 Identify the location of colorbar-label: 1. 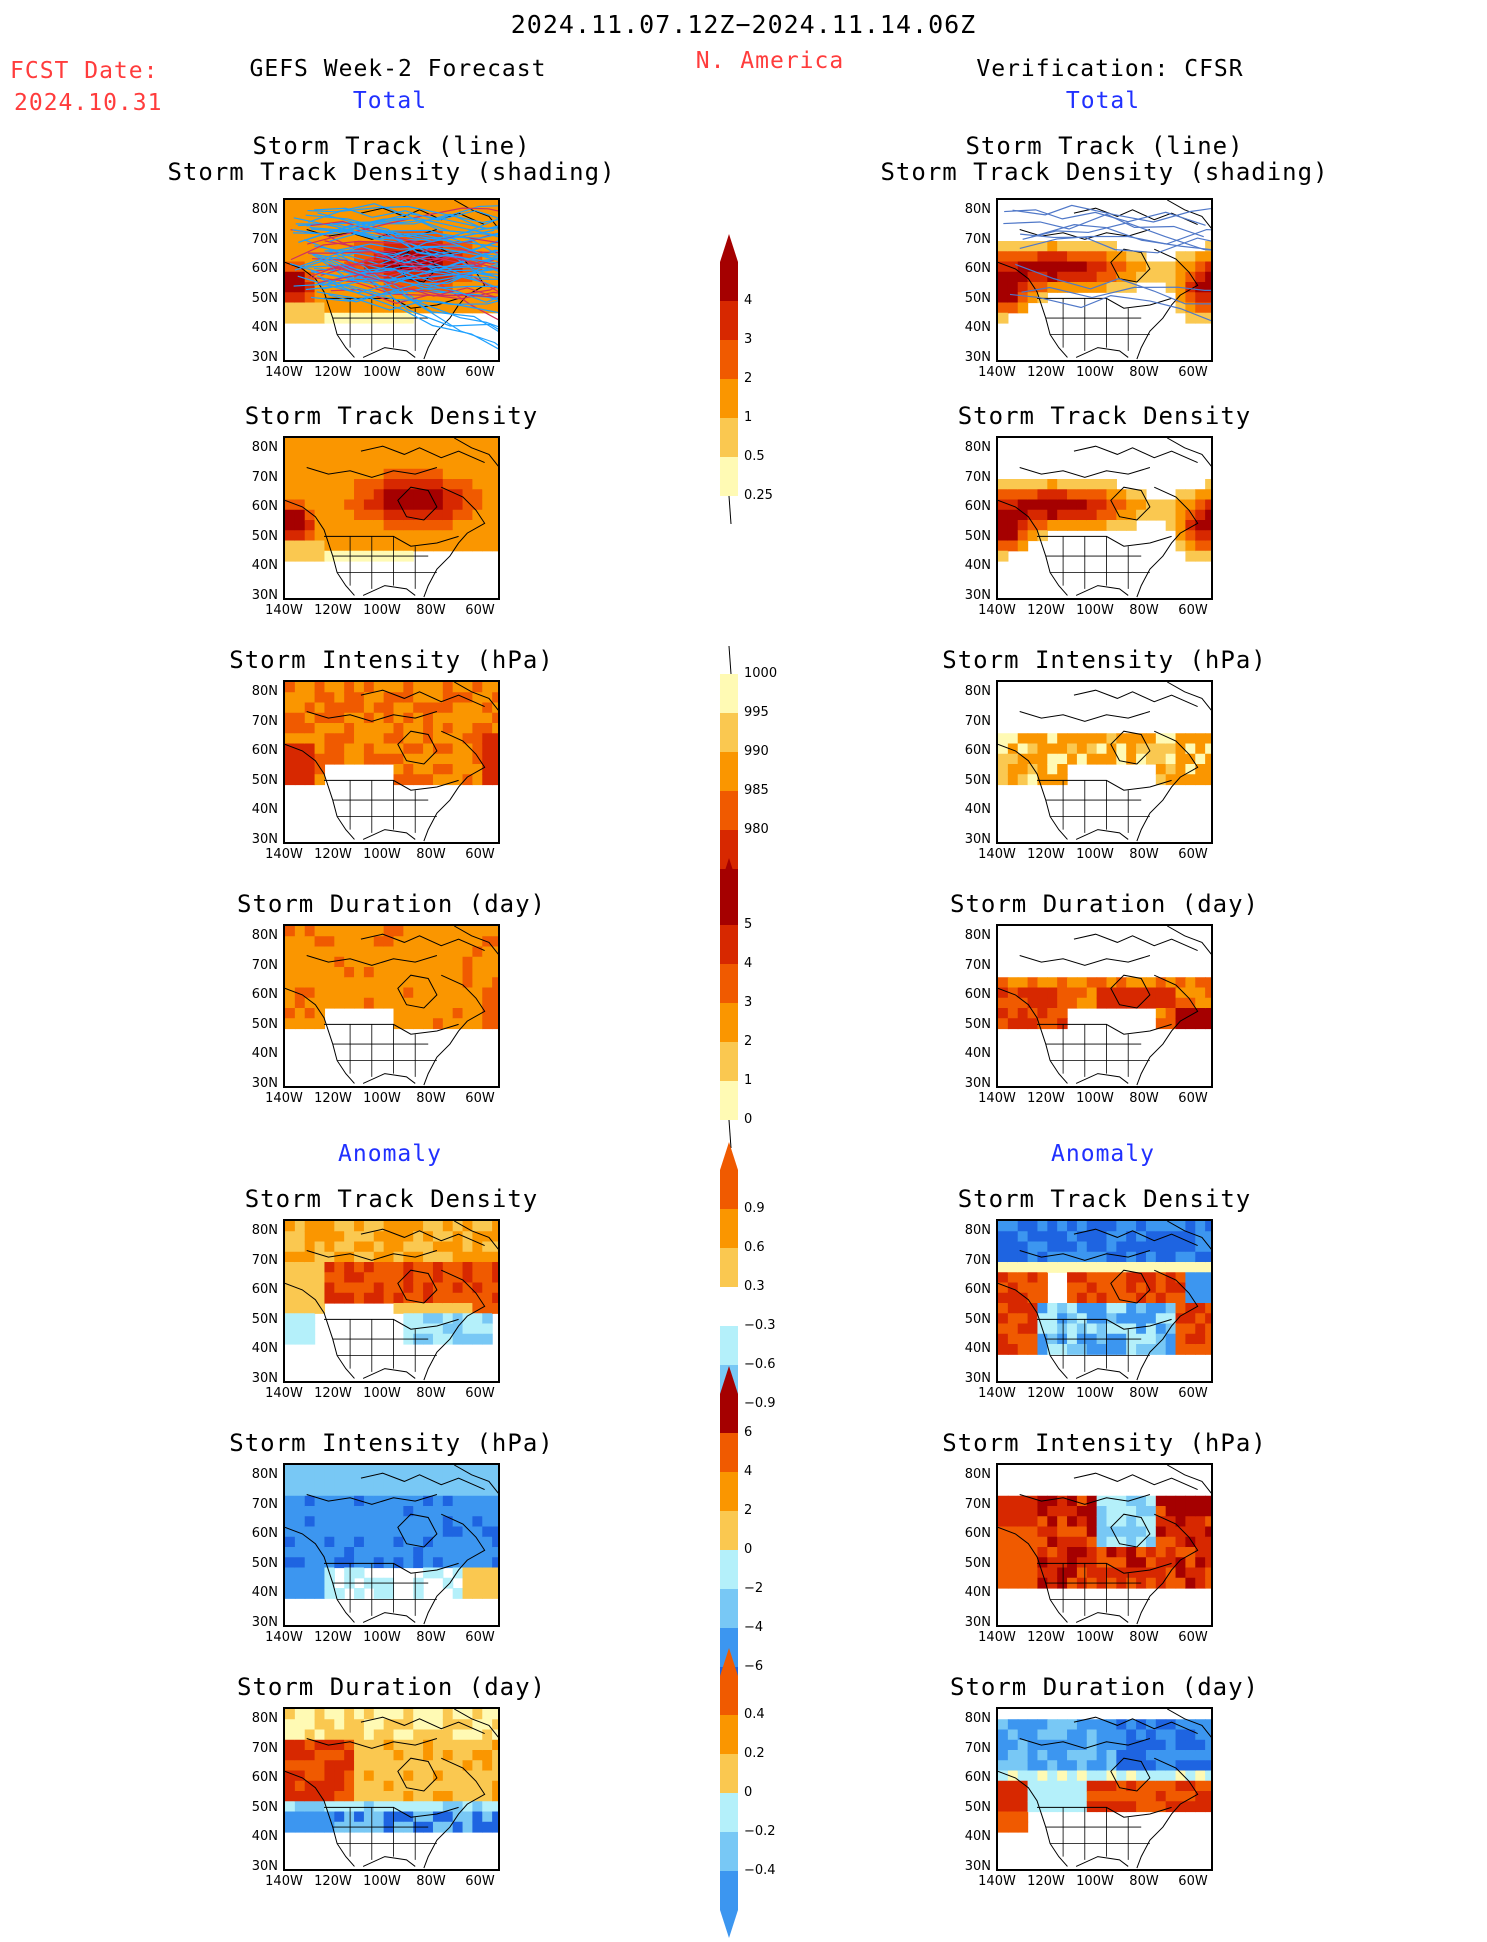
(748, 1080).